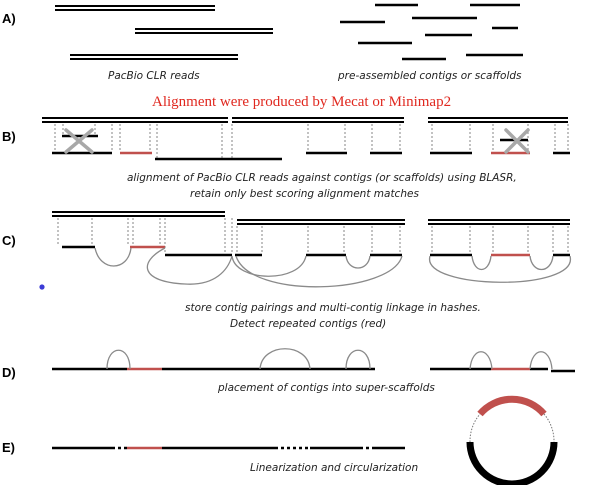  What do you see at coordinates (429, 76) in the screenshot?
I see `contigs-caption: pre-assembled contigs or scaffolds` at bounding box center [429, 76].